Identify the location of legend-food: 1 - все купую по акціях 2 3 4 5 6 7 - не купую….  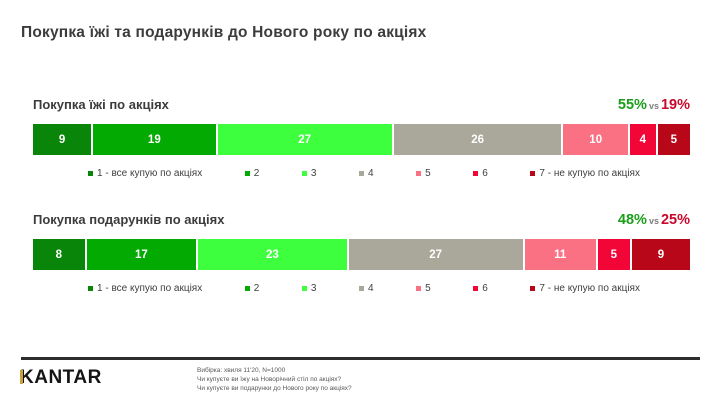
(361, 173).